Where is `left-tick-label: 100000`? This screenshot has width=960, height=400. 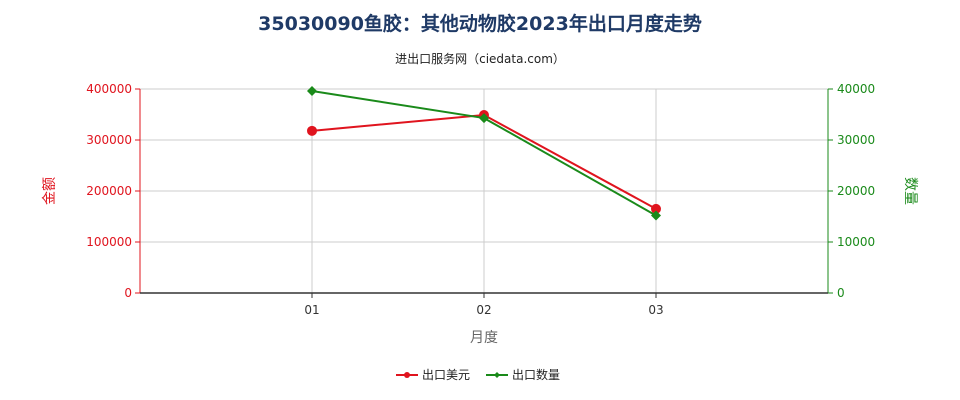
left-tick-label: 100000 is located at coordinates (109, 242).